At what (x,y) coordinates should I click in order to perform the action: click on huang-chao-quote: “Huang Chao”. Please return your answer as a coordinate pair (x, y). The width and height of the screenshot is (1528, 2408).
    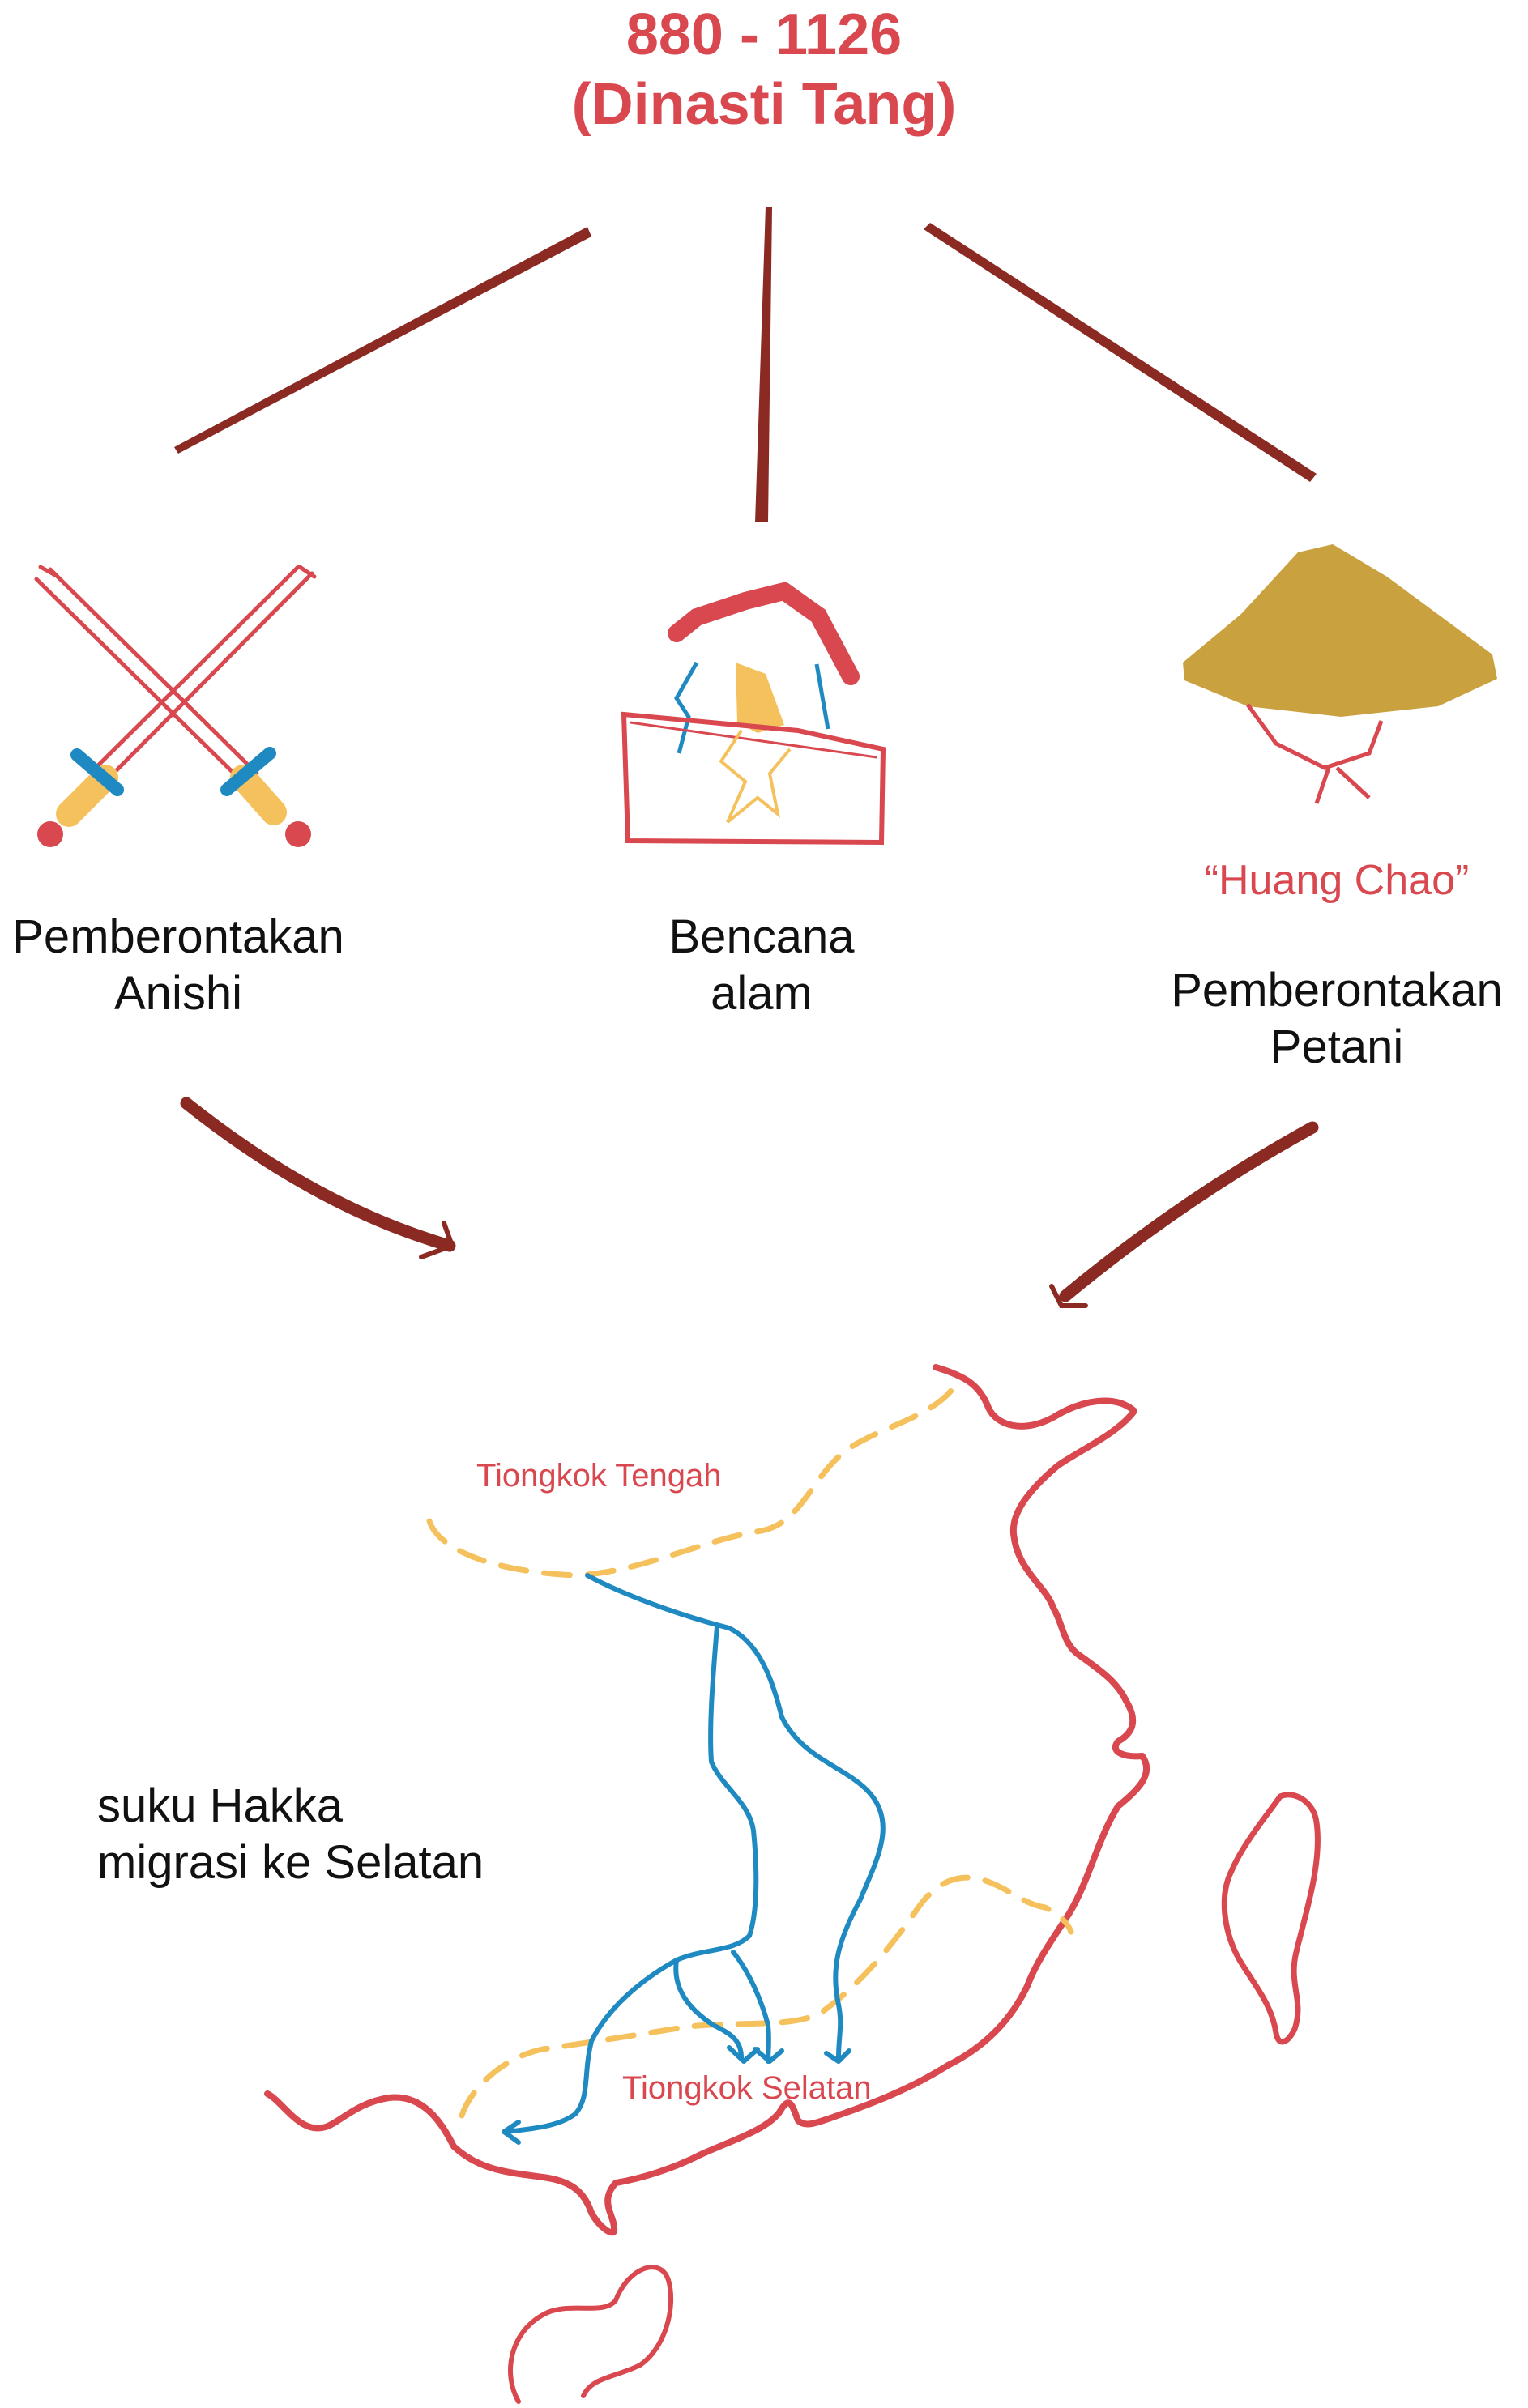
    Looking at the image, I should click on (1337, 880).